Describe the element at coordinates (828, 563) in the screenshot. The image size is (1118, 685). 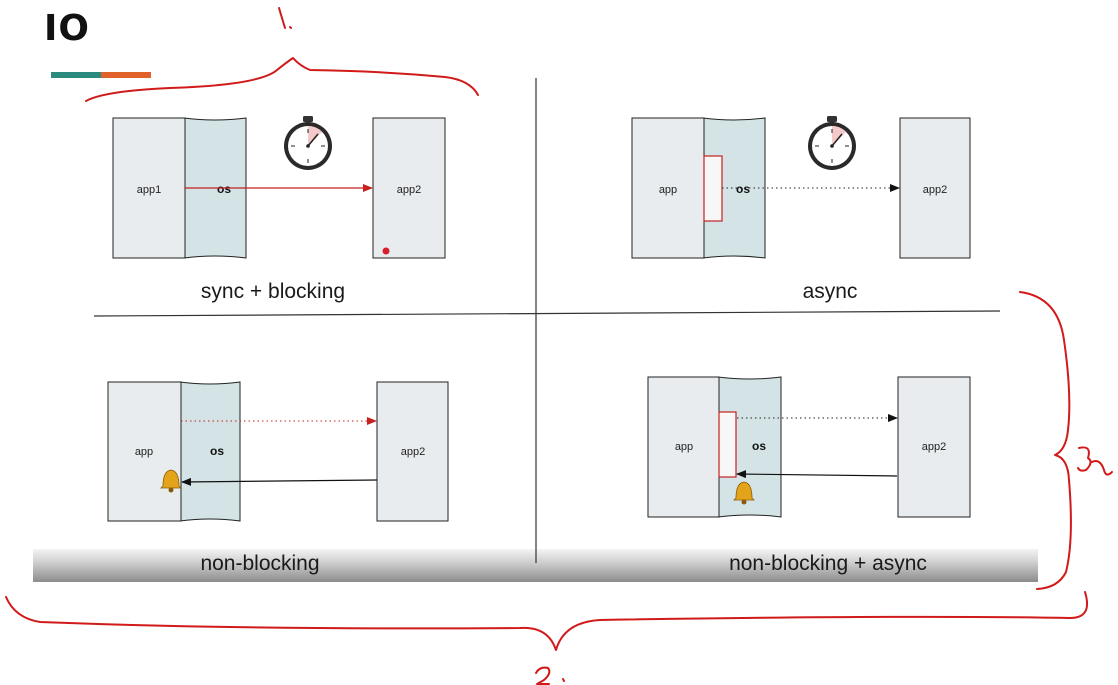
I see `caption-non-blocking-async: non-blocking + async` at that location.